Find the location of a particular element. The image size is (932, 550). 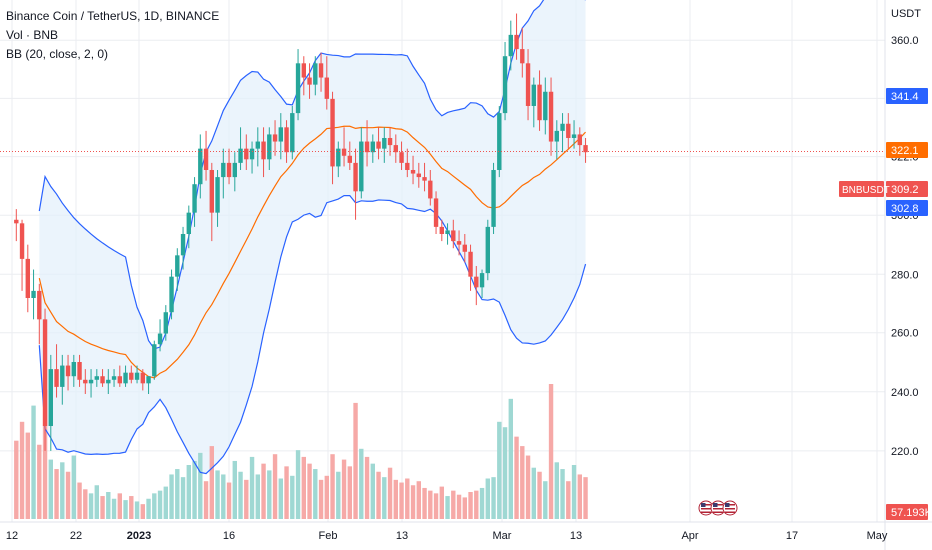

symbol-title: Binance Coin / TetherUS, 1D, BINANCE is located at coordinates (113, 16).